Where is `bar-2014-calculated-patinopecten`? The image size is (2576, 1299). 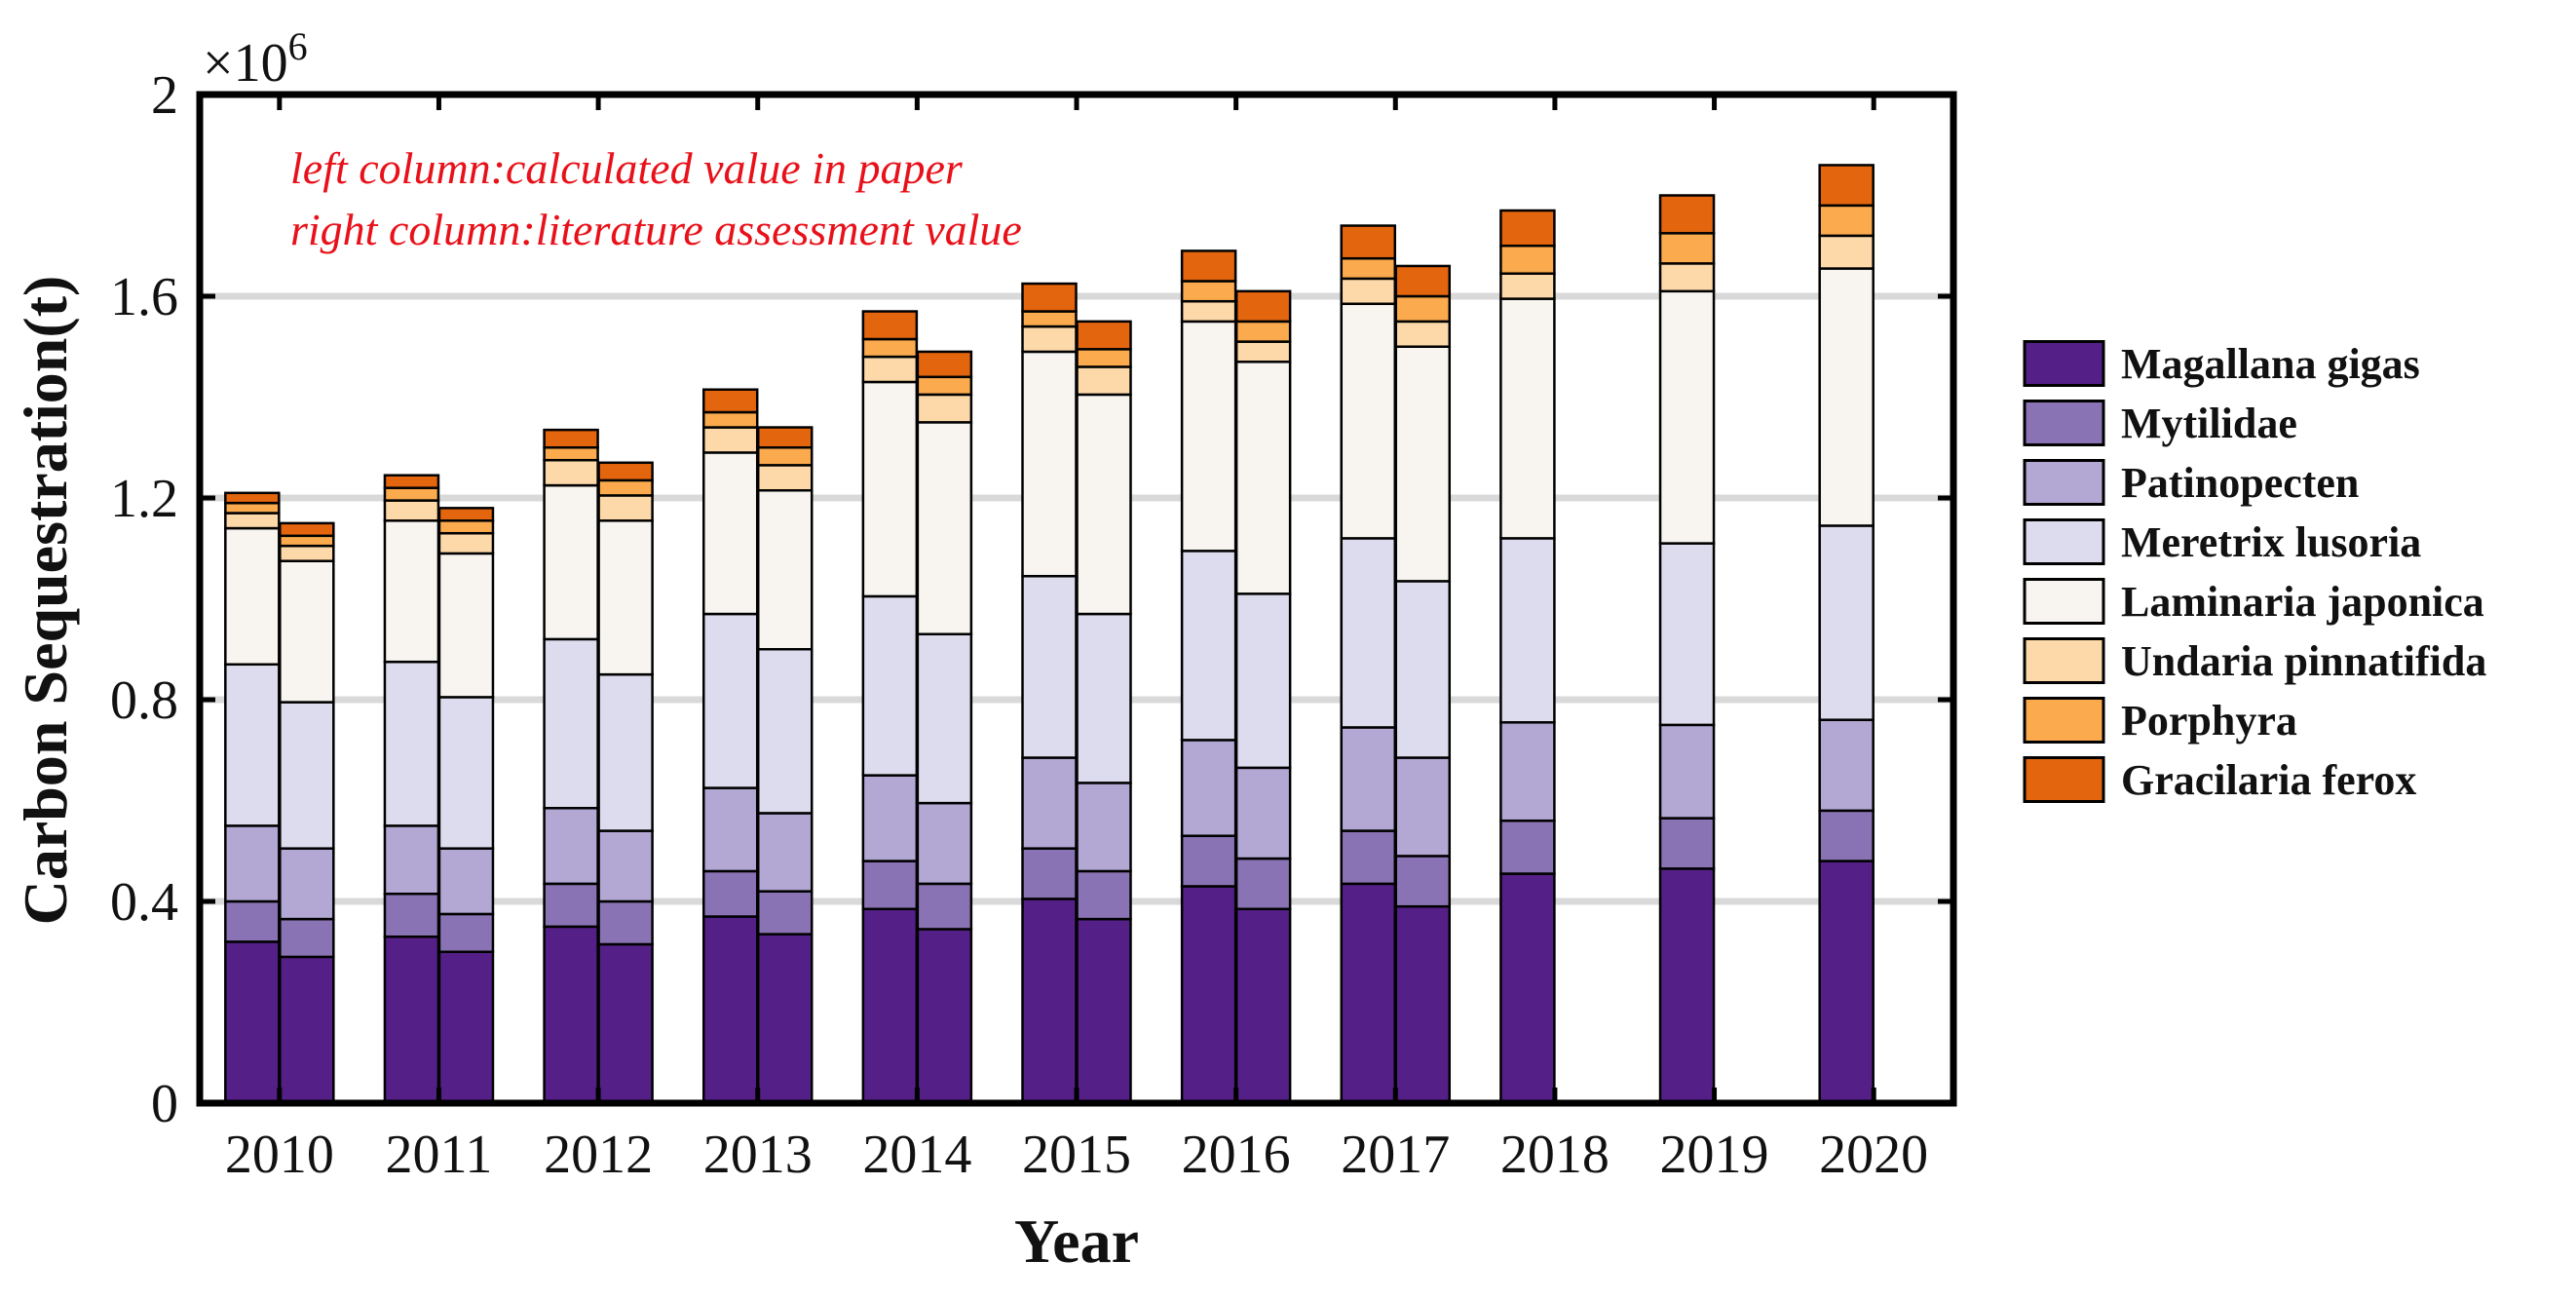
bar-2014-calculated-patinopecten is located at coordinates (890, 818).